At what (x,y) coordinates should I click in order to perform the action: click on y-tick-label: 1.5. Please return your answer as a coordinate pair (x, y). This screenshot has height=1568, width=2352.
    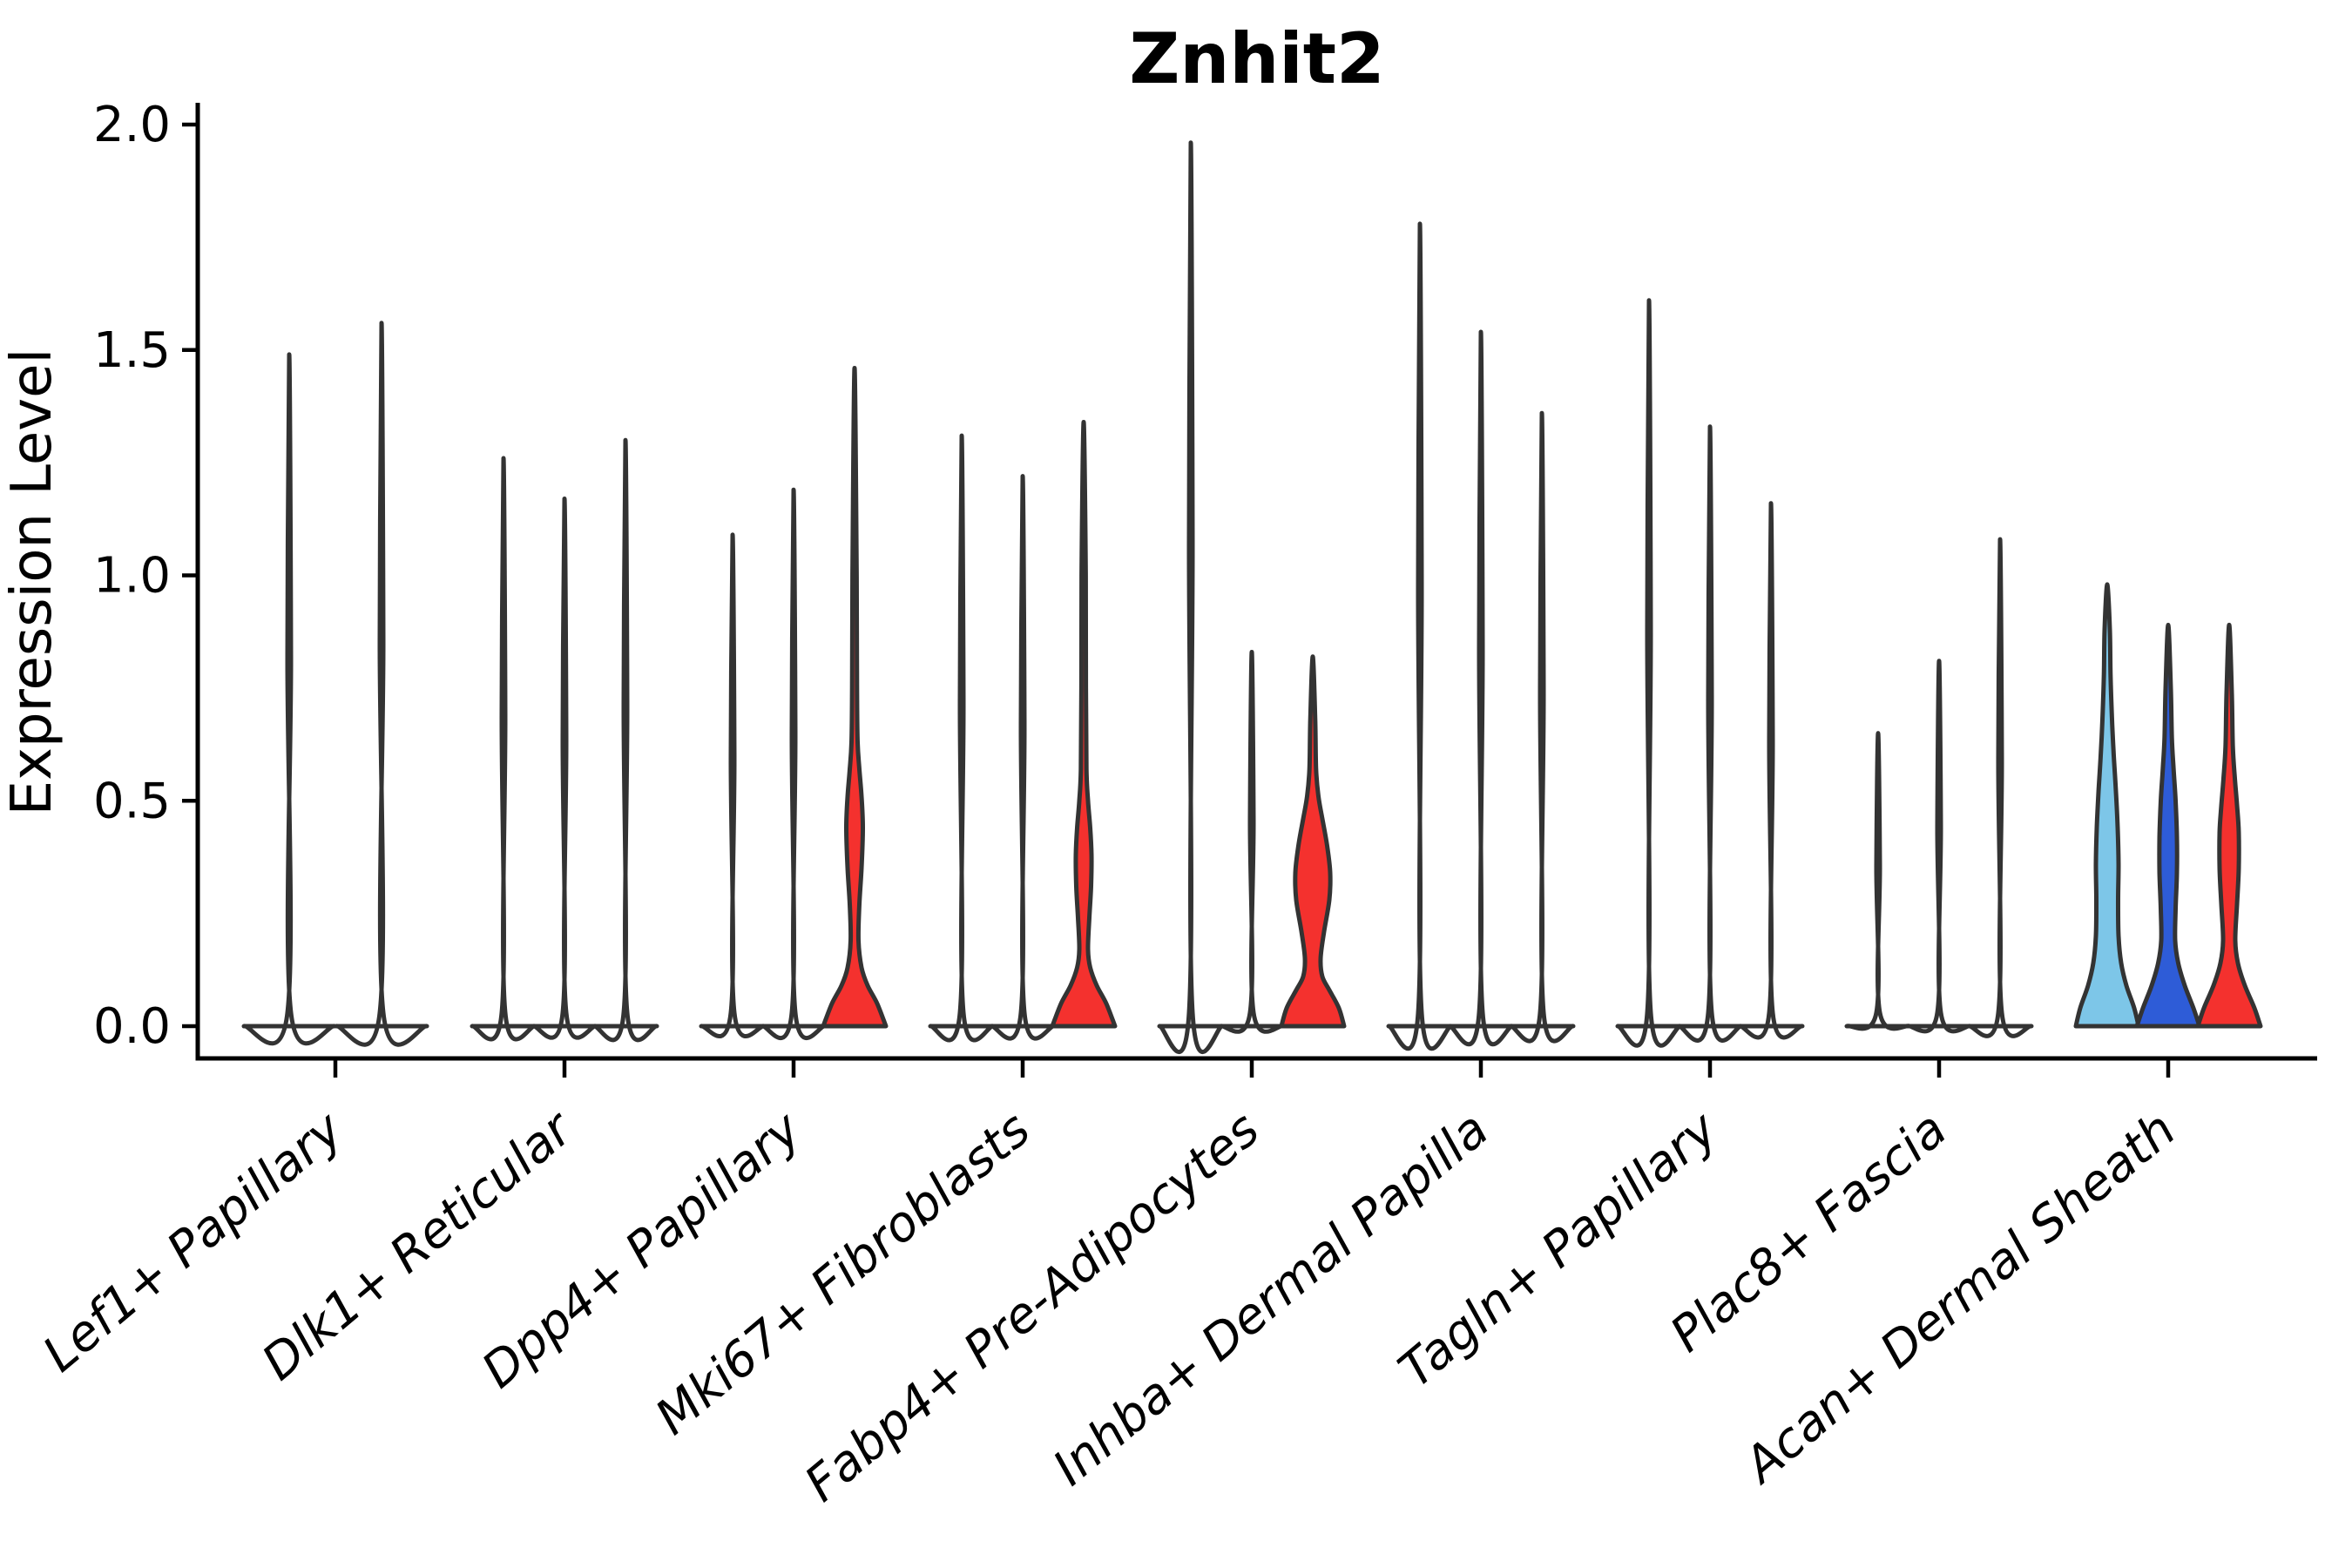
    Looking at the image, I should click on (132, 351).